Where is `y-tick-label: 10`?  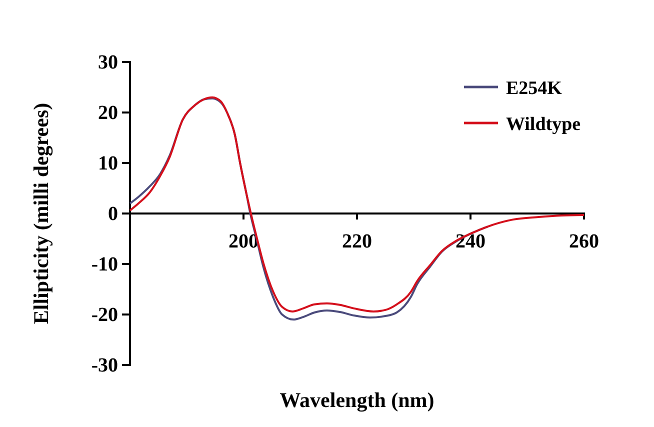
y-tick-label: 10 is located at coordinates (108, 163).